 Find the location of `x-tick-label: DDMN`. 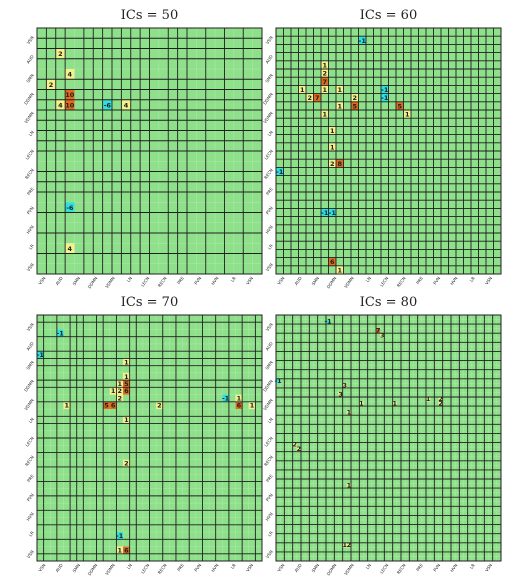

x-tick-label: DDMN is located at coordinates (332, 283).